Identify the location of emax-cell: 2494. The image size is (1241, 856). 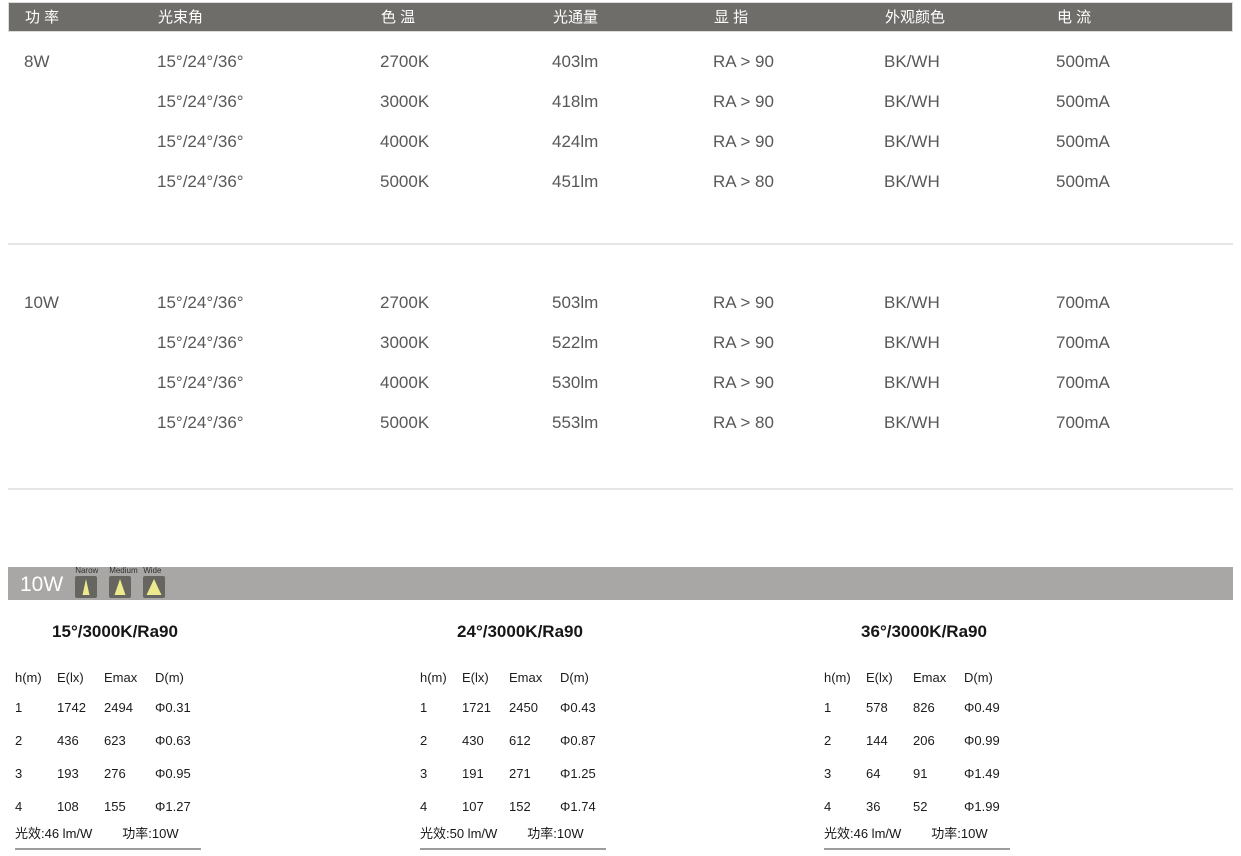
(118, 707).